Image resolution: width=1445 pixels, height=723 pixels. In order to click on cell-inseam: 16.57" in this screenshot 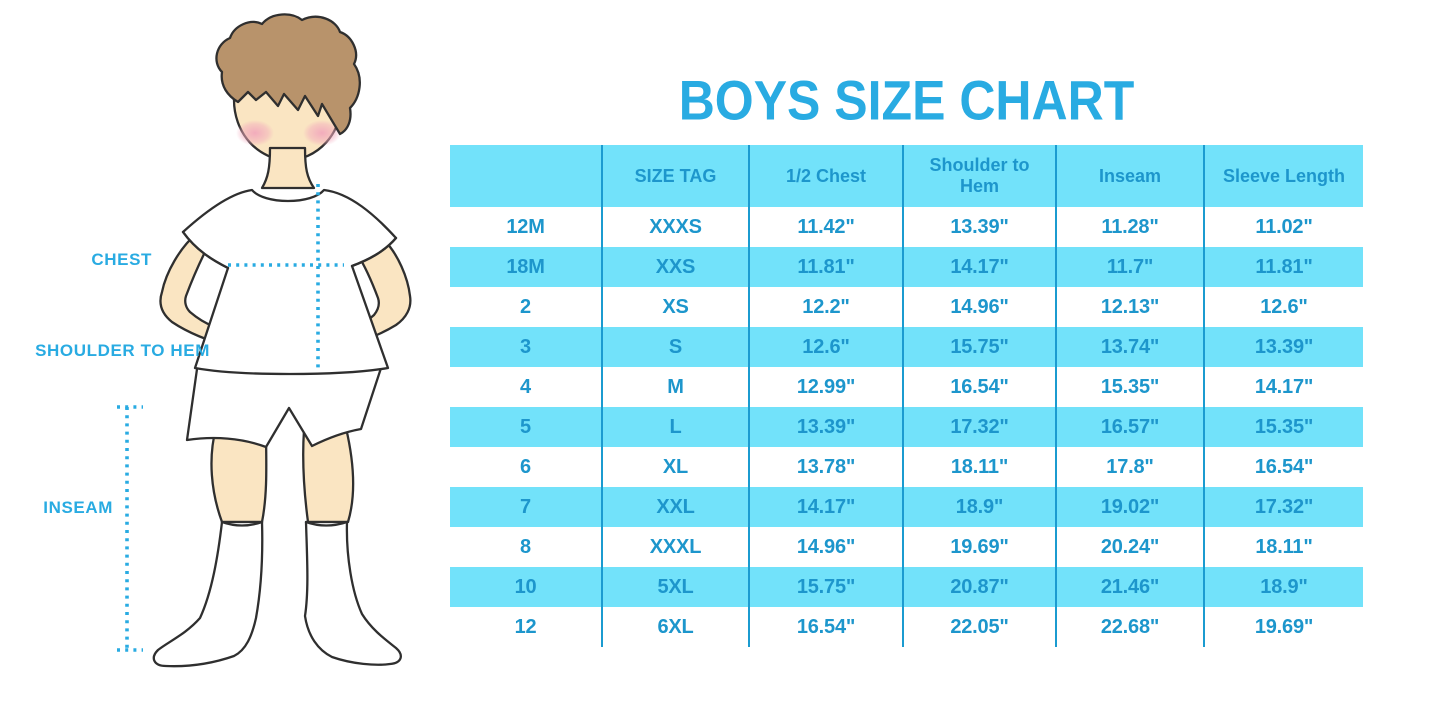, I will do `click(1131, 427)`.